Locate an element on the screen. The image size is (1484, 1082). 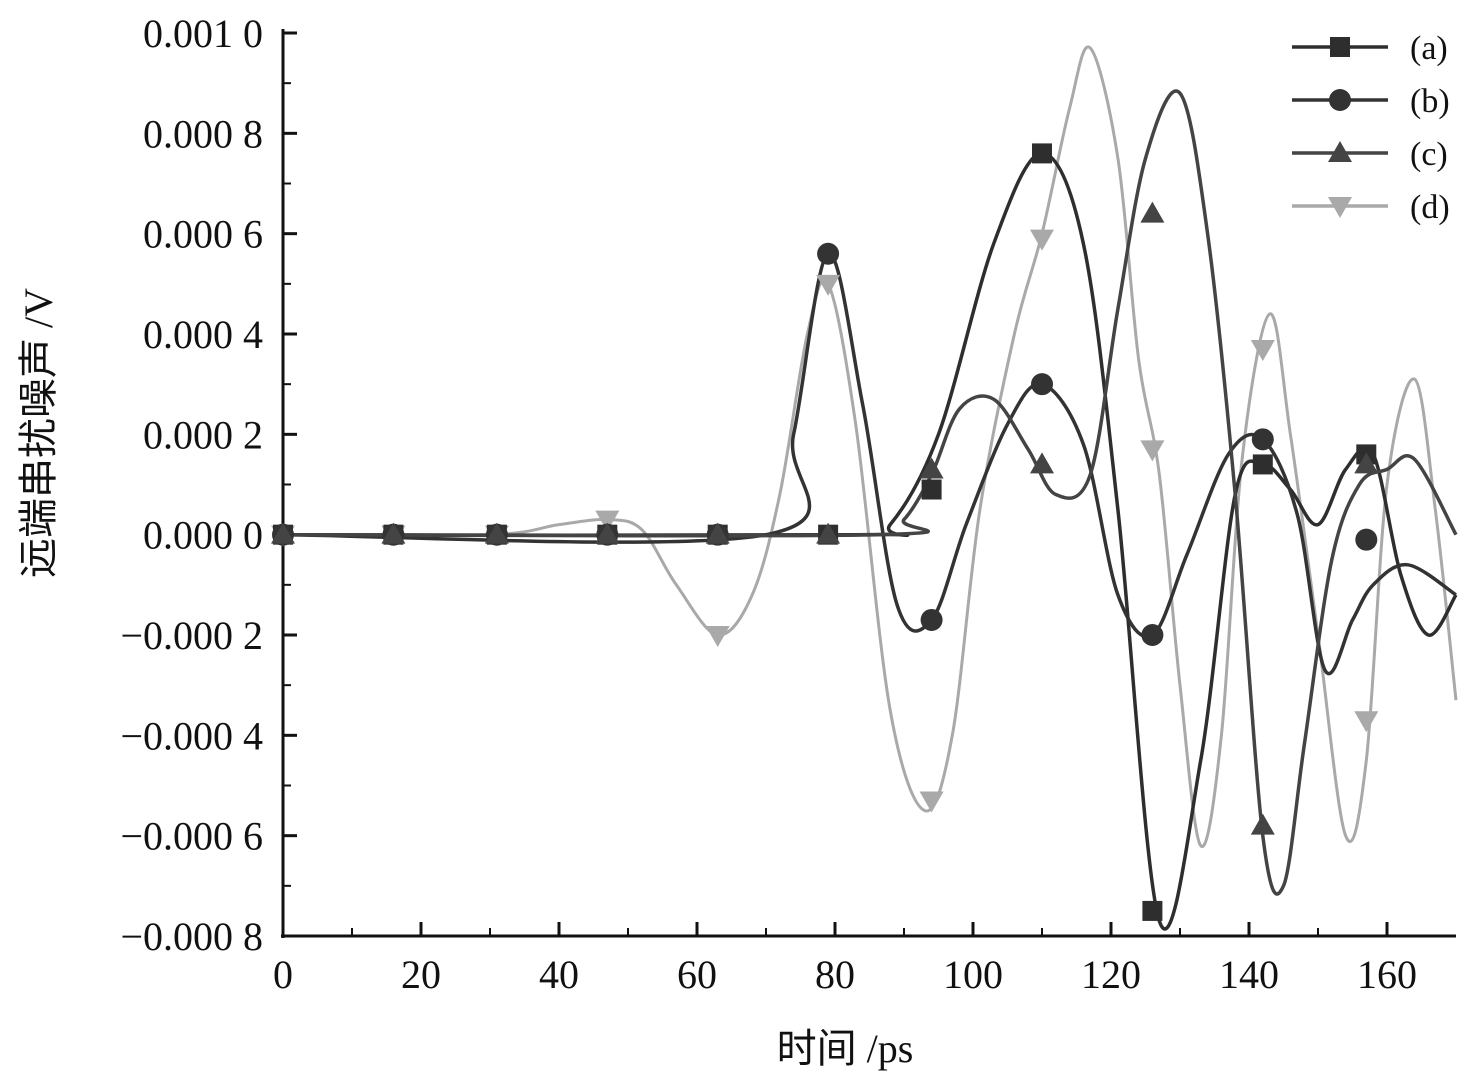
y-tick-label: −0.000 2 is located at coordinates (191, 635).